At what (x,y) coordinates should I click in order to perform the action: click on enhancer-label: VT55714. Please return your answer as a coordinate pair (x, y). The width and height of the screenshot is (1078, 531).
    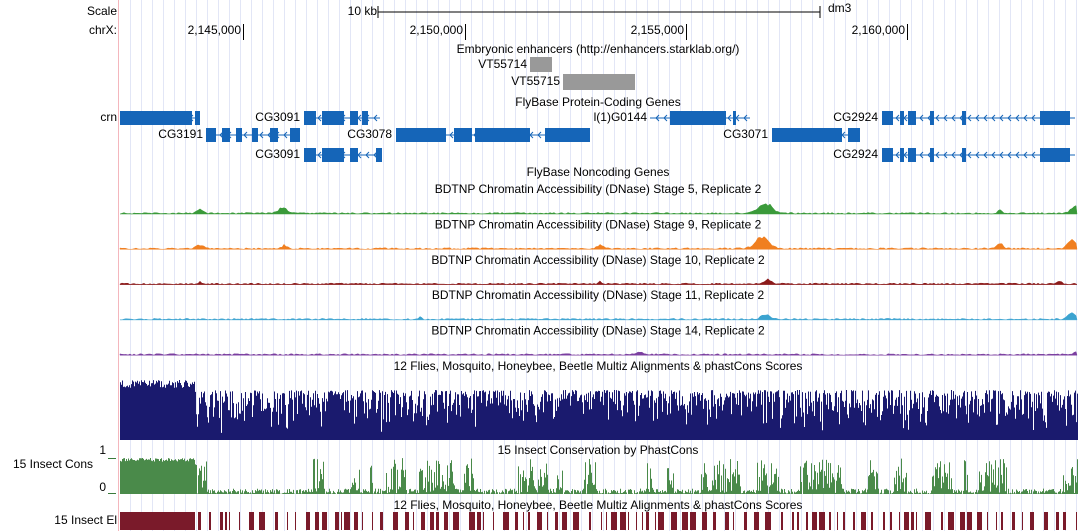
    Looking at the image, I should click on (502, 64).